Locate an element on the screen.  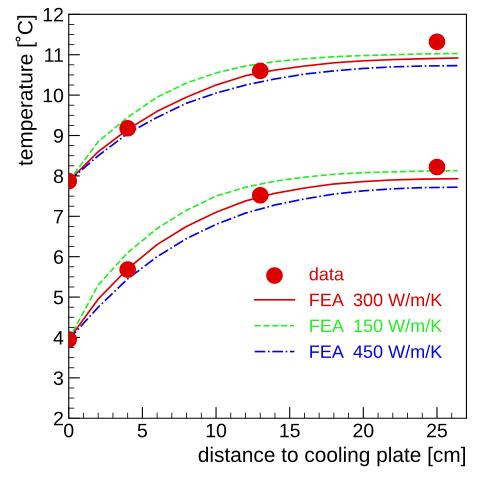
y-tick-label: 12 is located at coordinates (53, 15).